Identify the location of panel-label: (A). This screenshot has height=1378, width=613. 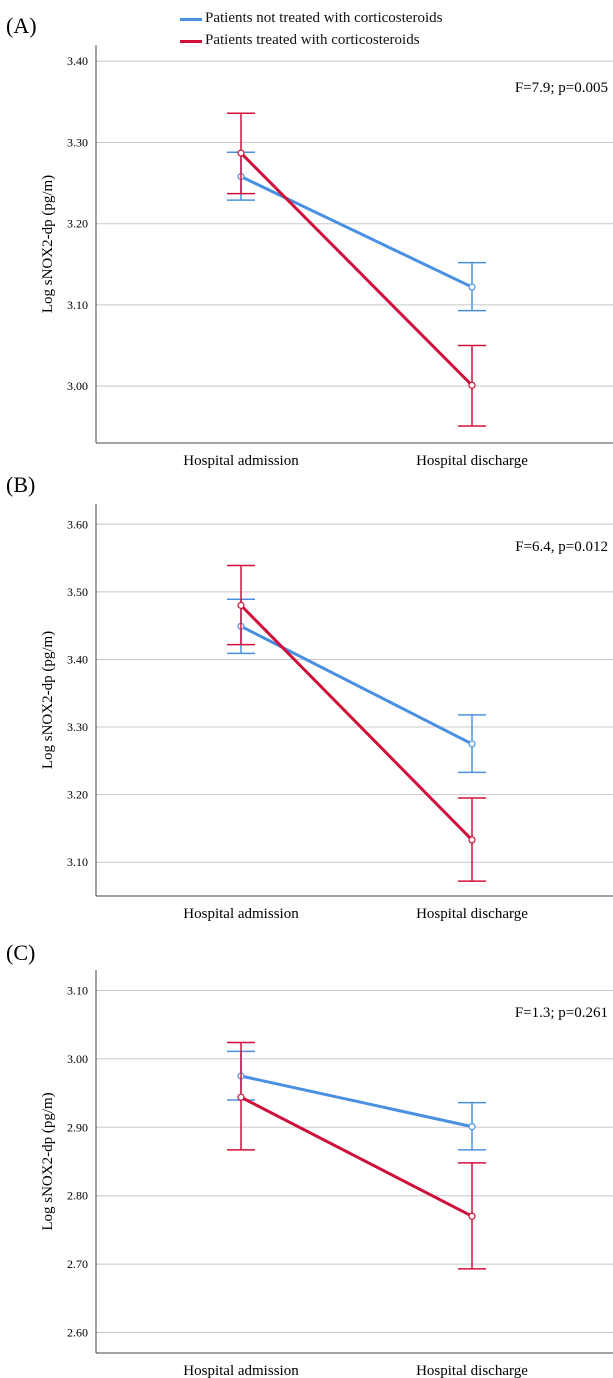
(21, 25).